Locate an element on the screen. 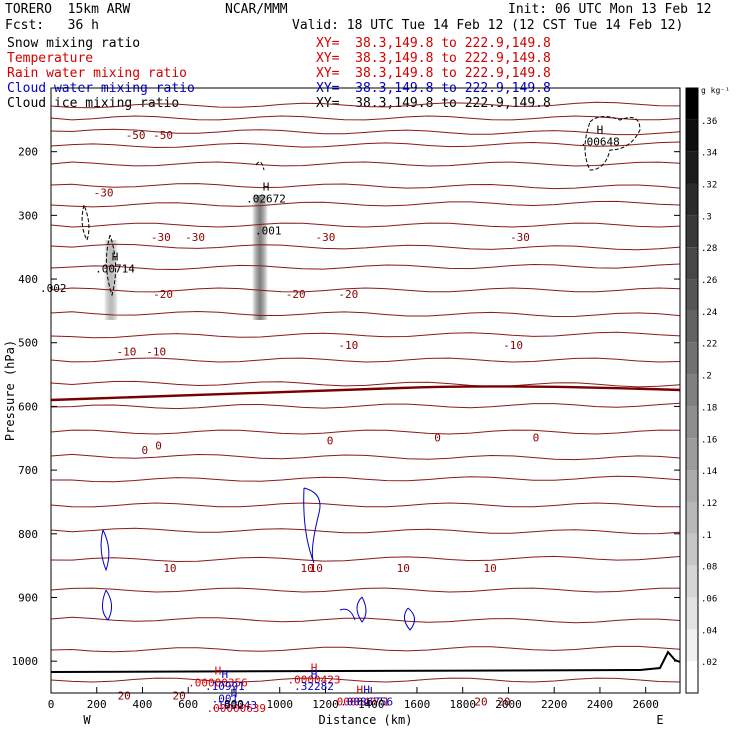 The width and height of the screenshot is (740, 740). field-cloudwater-label: Cloud water mixing ratio is located at coordinates (101, 88).